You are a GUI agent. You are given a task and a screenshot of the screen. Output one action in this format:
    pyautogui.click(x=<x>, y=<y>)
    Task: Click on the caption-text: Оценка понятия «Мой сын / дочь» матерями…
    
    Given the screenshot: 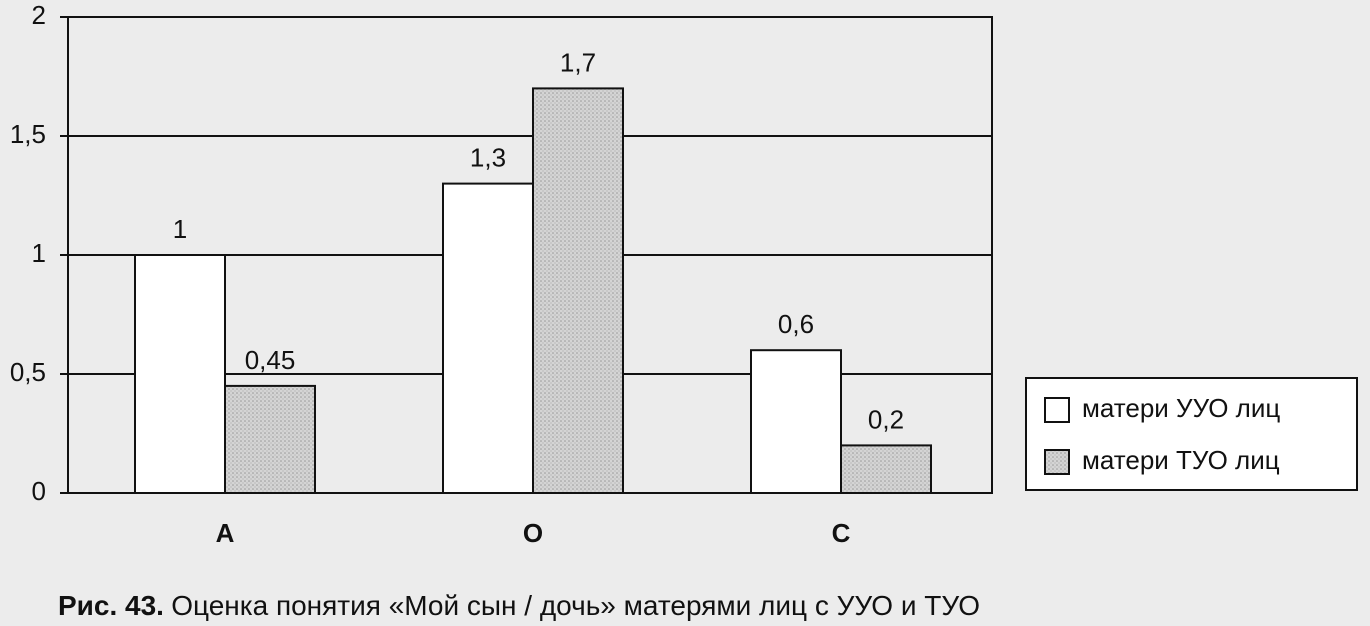 What is the action you would take?
    pyautogui.click(x=575, y=605)
    